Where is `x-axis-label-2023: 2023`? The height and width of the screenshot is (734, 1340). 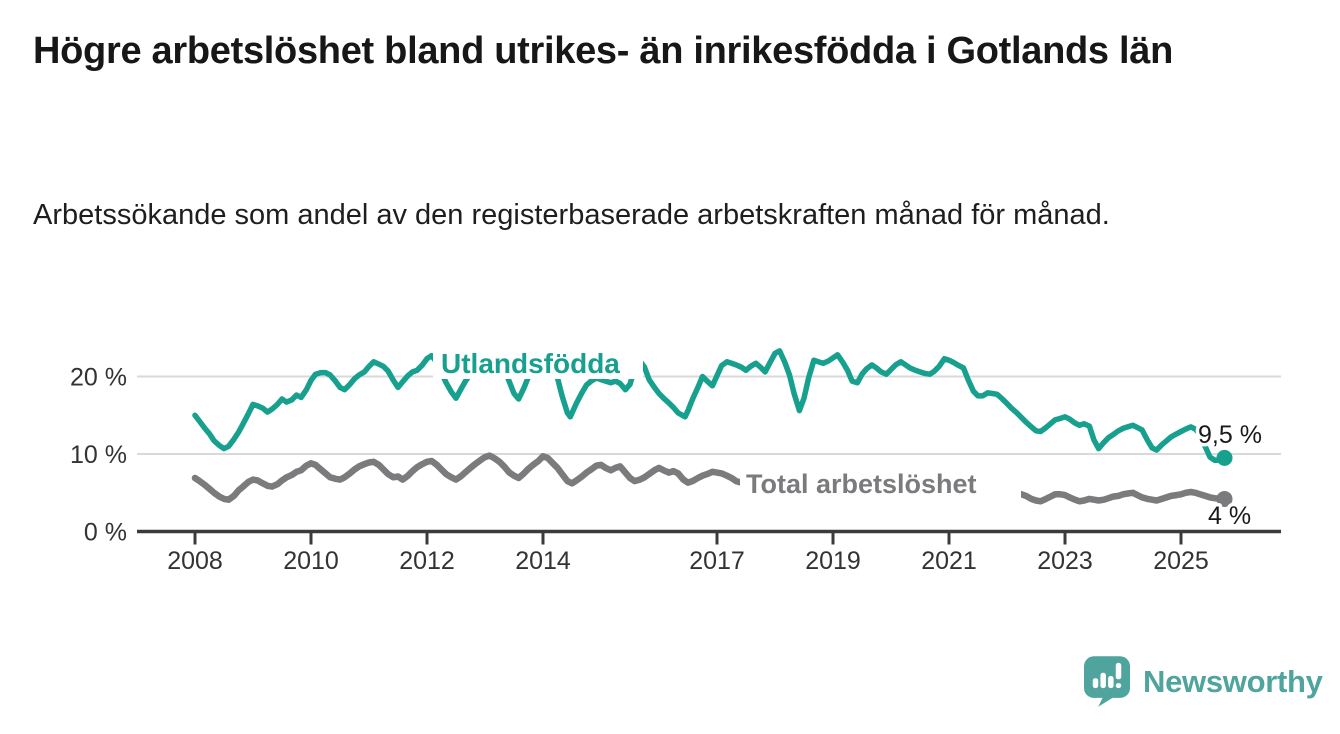
x-axis-label-2023: 2023 is located at coordinates (1065, 561).